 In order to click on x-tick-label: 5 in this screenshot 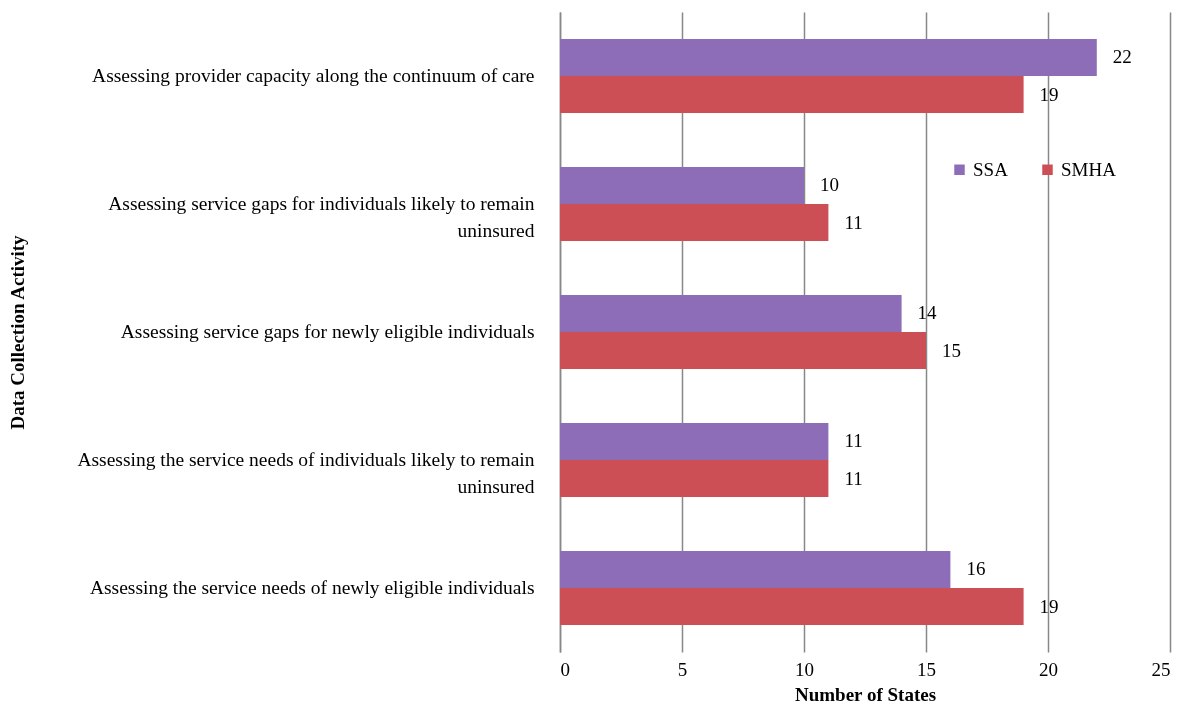, I will do `click(682, 669)`.